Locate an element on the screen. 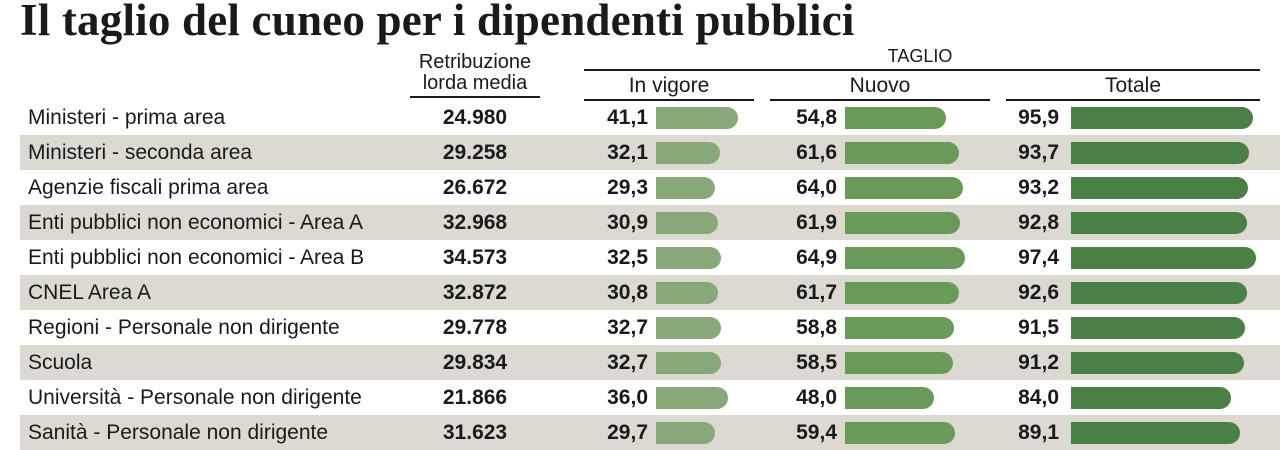 This screenshot has height=450, width=1280. row-label: Scuola is located at coordinates (60, 362).